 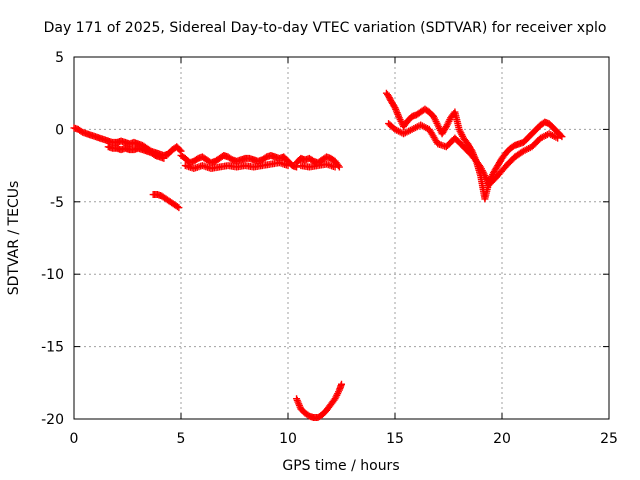 What do you see at coordinates (473, 154) in the screenshot?
I see `series-arc-6-lower` at bounding box center [473, 154].